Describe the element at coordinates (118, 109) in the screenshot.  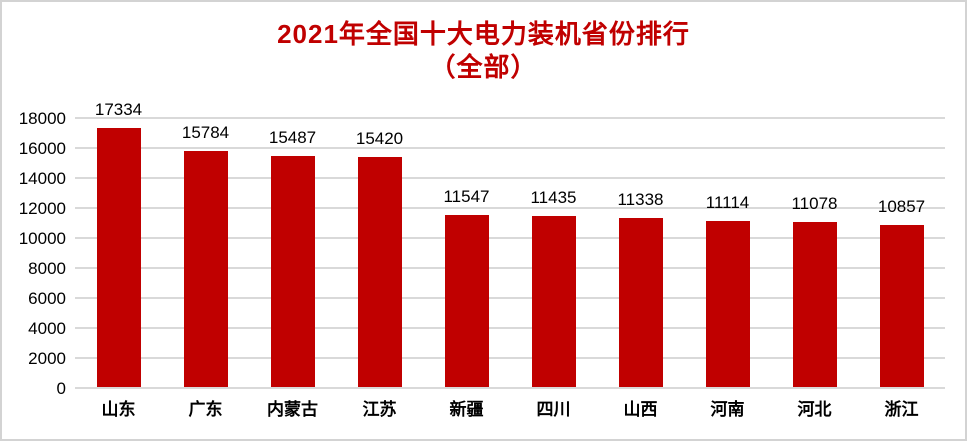
I see `bar-value-label: 17334` at that location.